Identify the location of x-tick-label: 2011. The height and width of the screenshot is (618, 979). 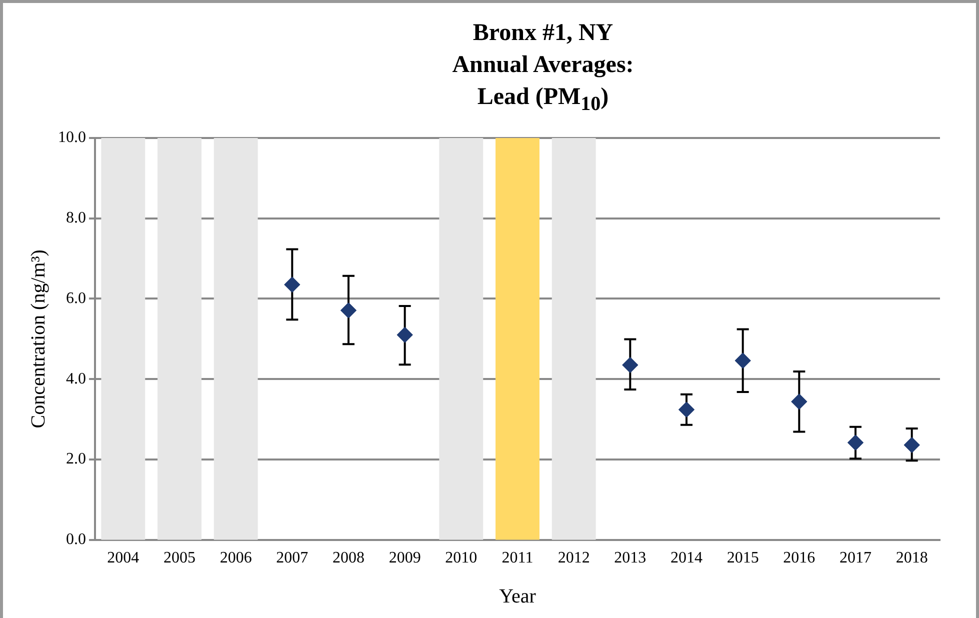
(518, 558).